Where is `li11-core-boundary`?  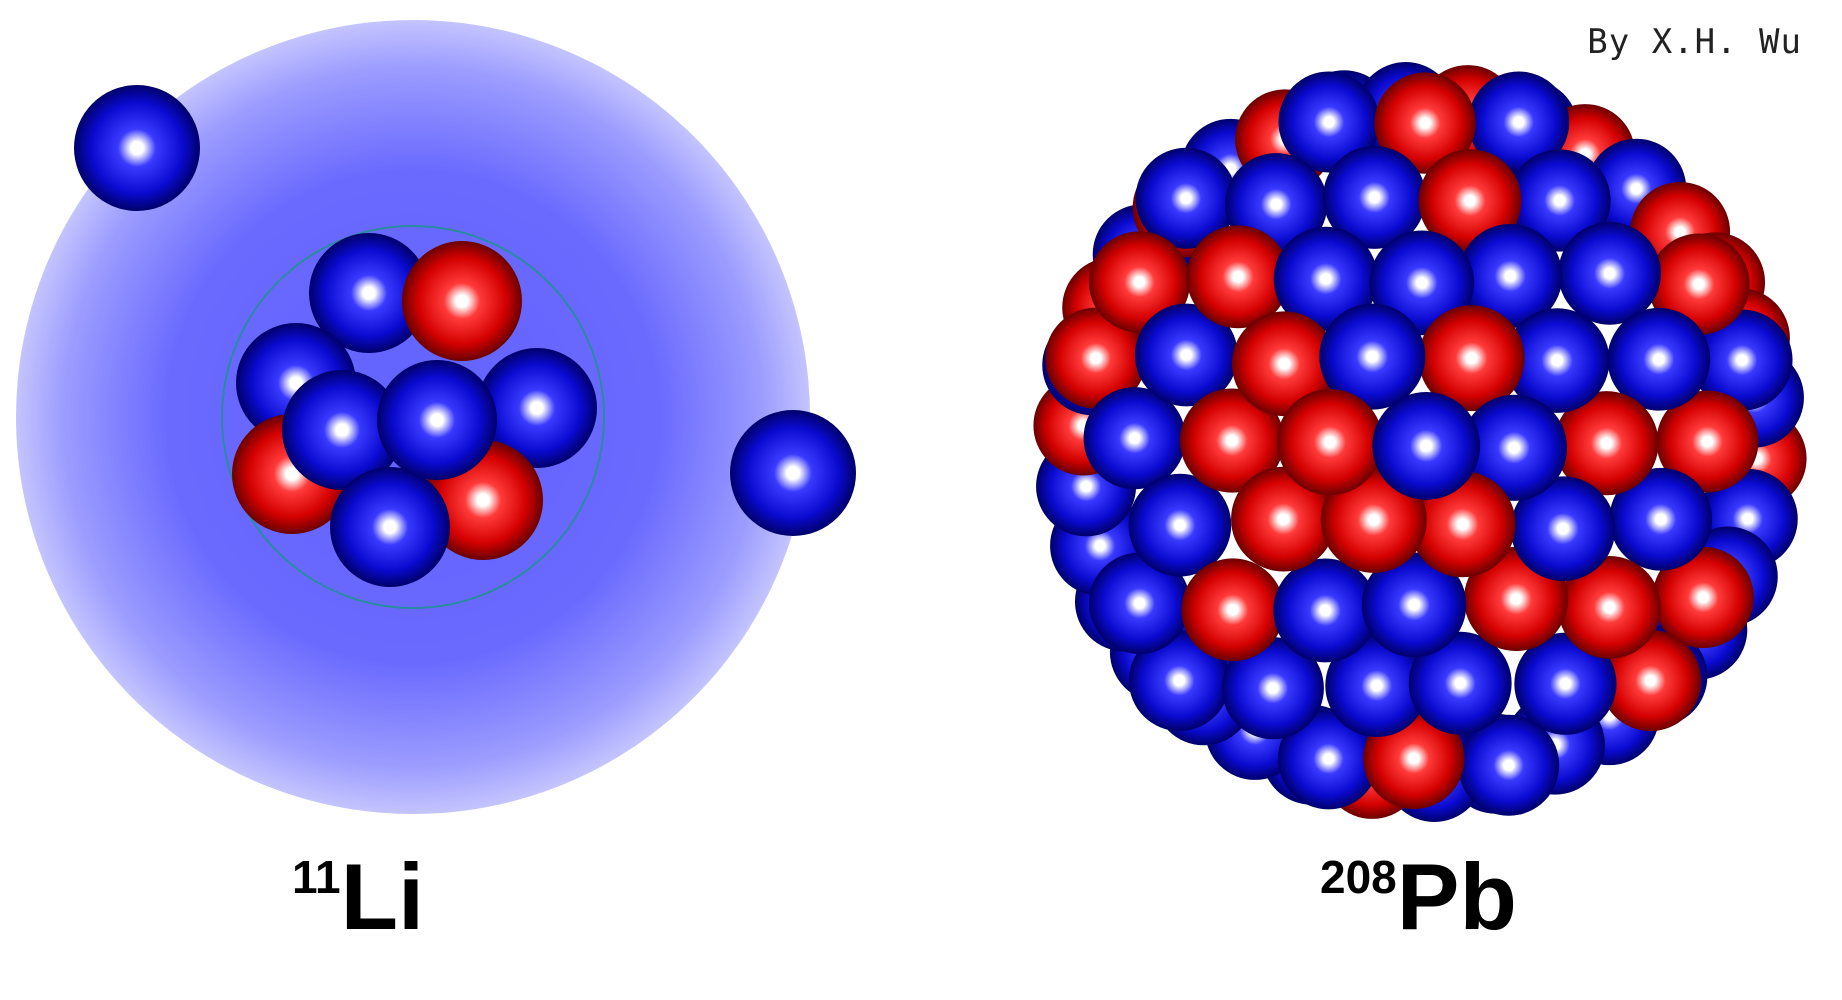 li11-core-boundary is located at coordinates (413, 417).